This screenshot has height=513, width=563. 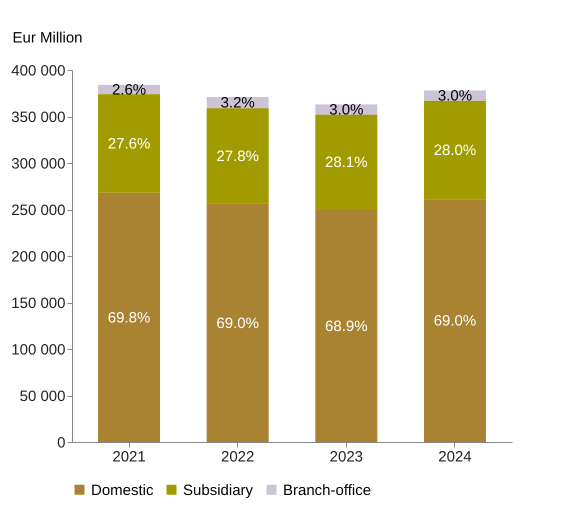 What do you see at coordinates (129, 457) in the screenshot?
I see `x-tick-label: 2021` at bounding box center [129, 457].